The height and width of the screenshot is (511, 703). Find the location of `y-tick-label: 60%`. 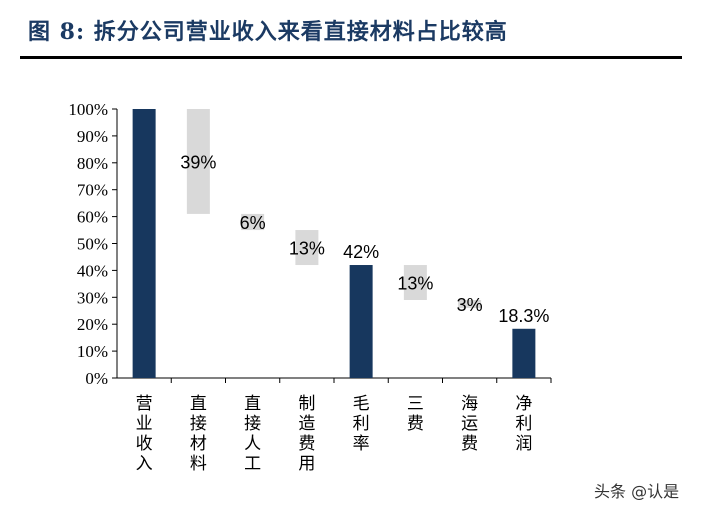

y-tick-label: 60% is located at coordinates (92, 217).